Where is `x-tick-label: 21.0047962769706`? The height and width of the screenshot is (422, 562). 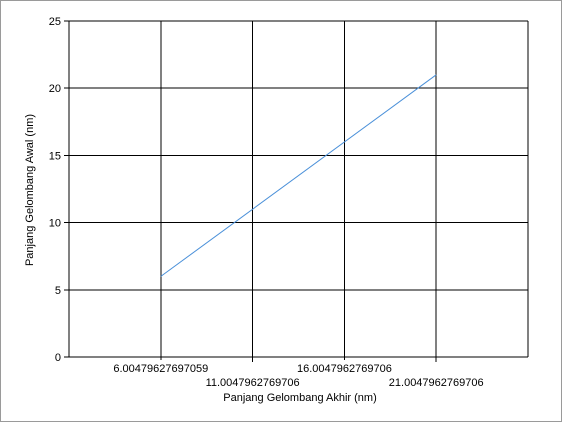
x-tick-label: 21.0047962769706 is located at coordinates (436, 383).